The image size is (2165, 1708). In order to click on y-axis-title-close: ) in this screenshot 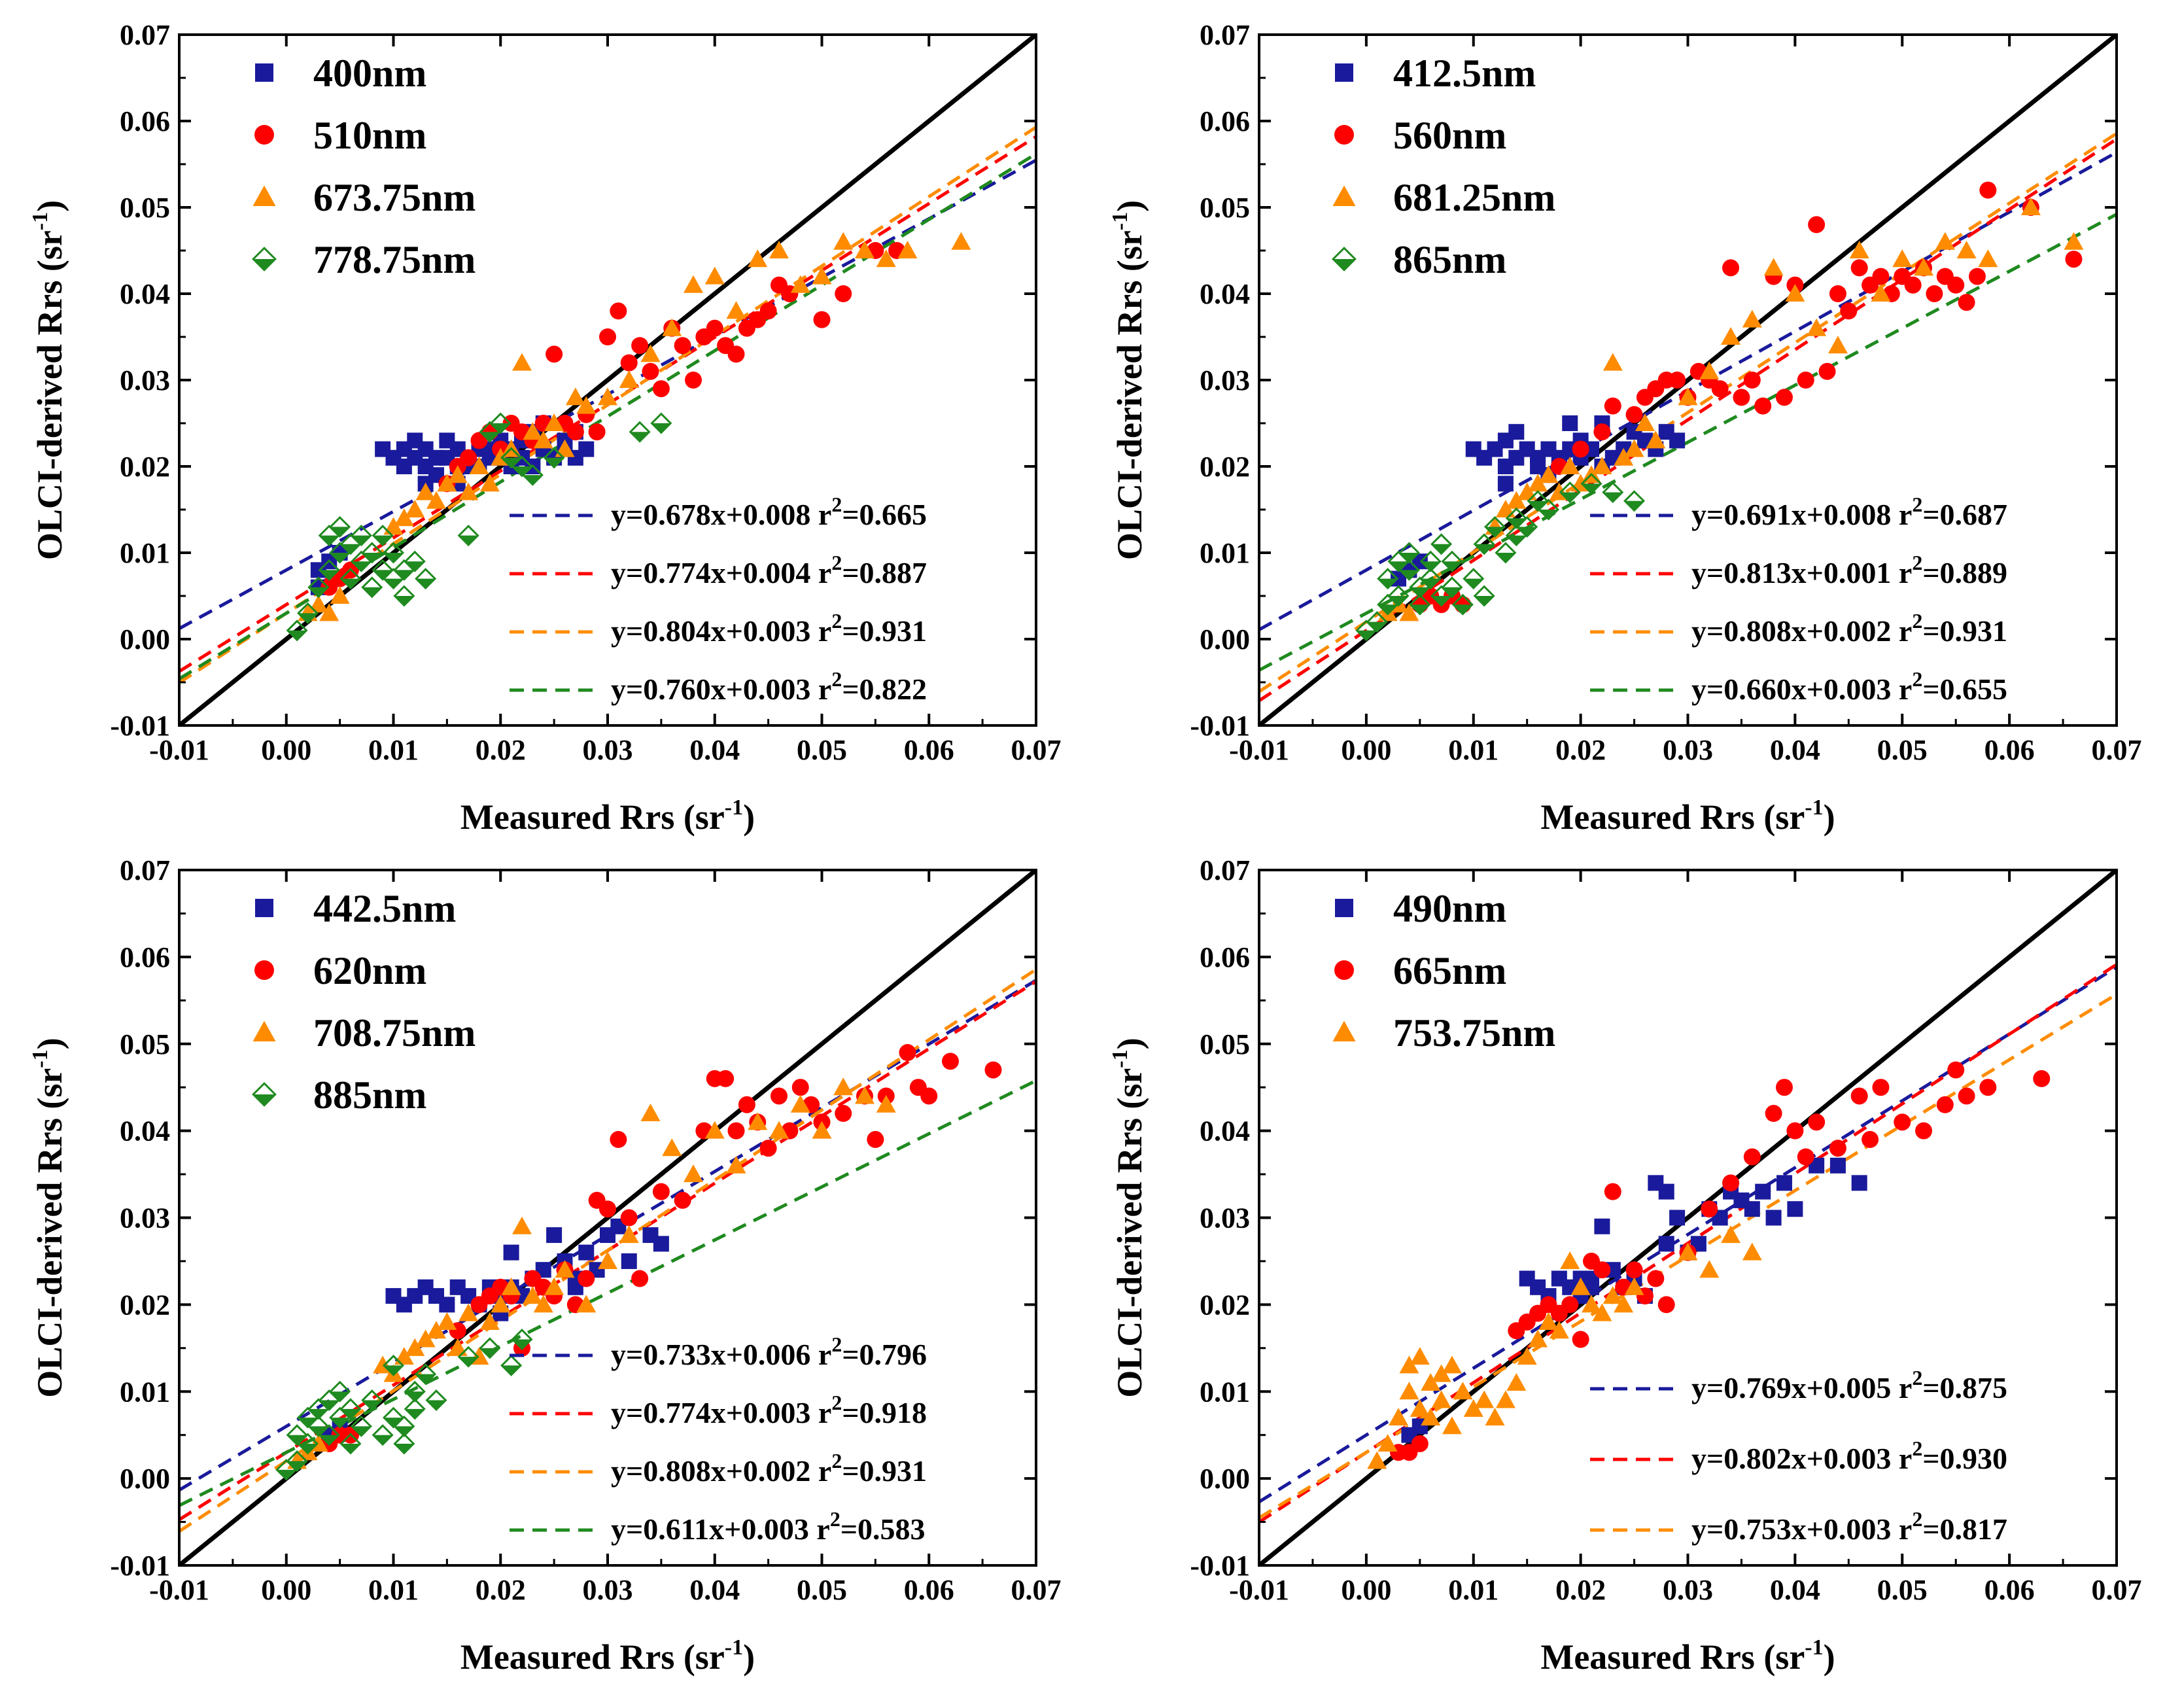, I will do `click(1129, 206)`.